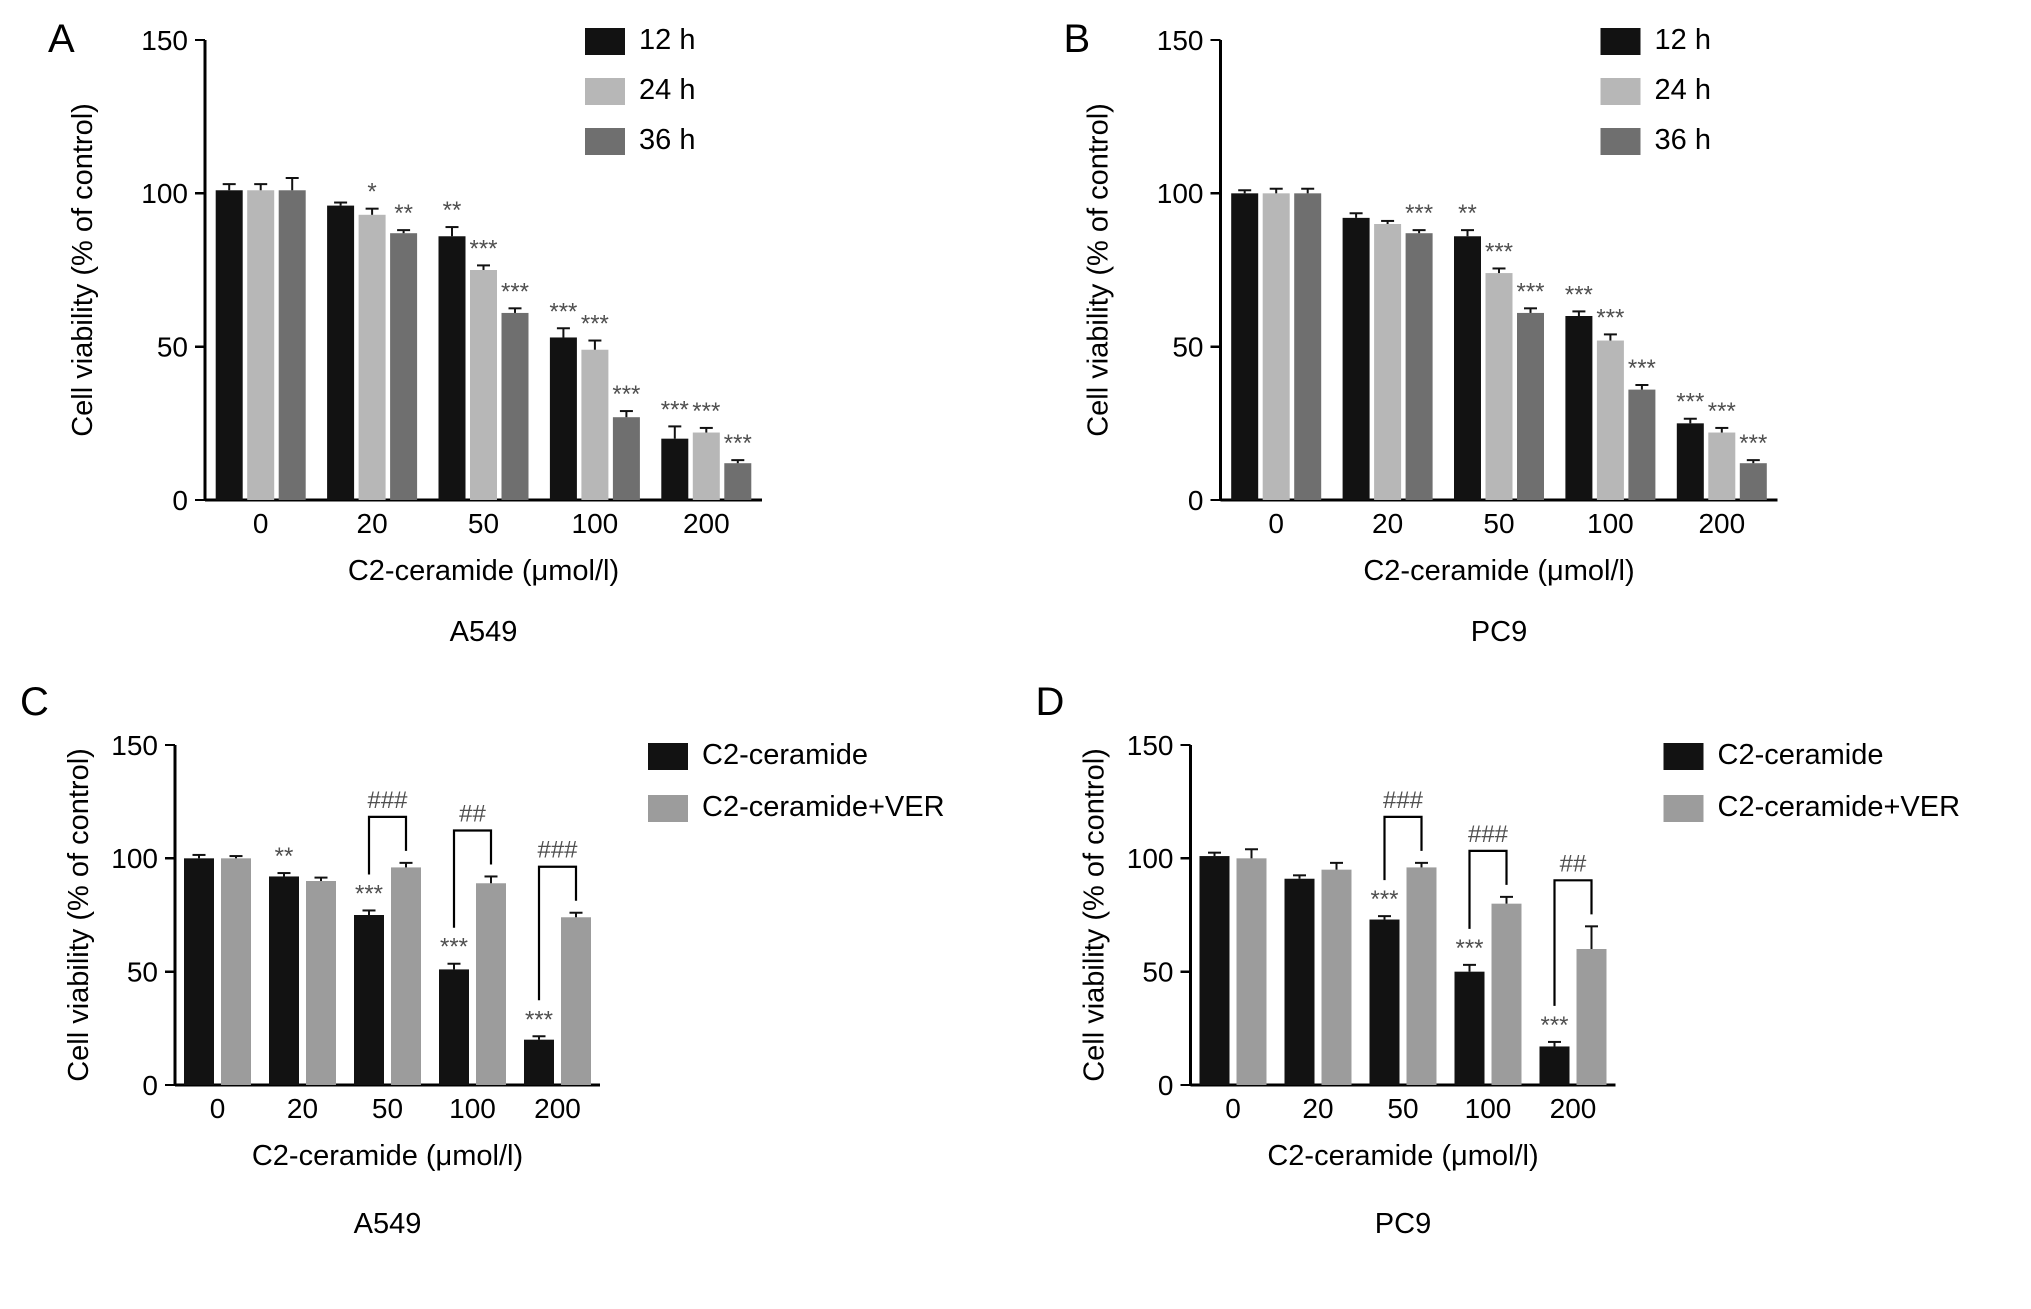 The width and height of the screenshot is (2031, 1309). What do you see at coordinates (1050, 702) in the screenshot?
I see `panel-letter: D` at bounding box center [1050, 702].